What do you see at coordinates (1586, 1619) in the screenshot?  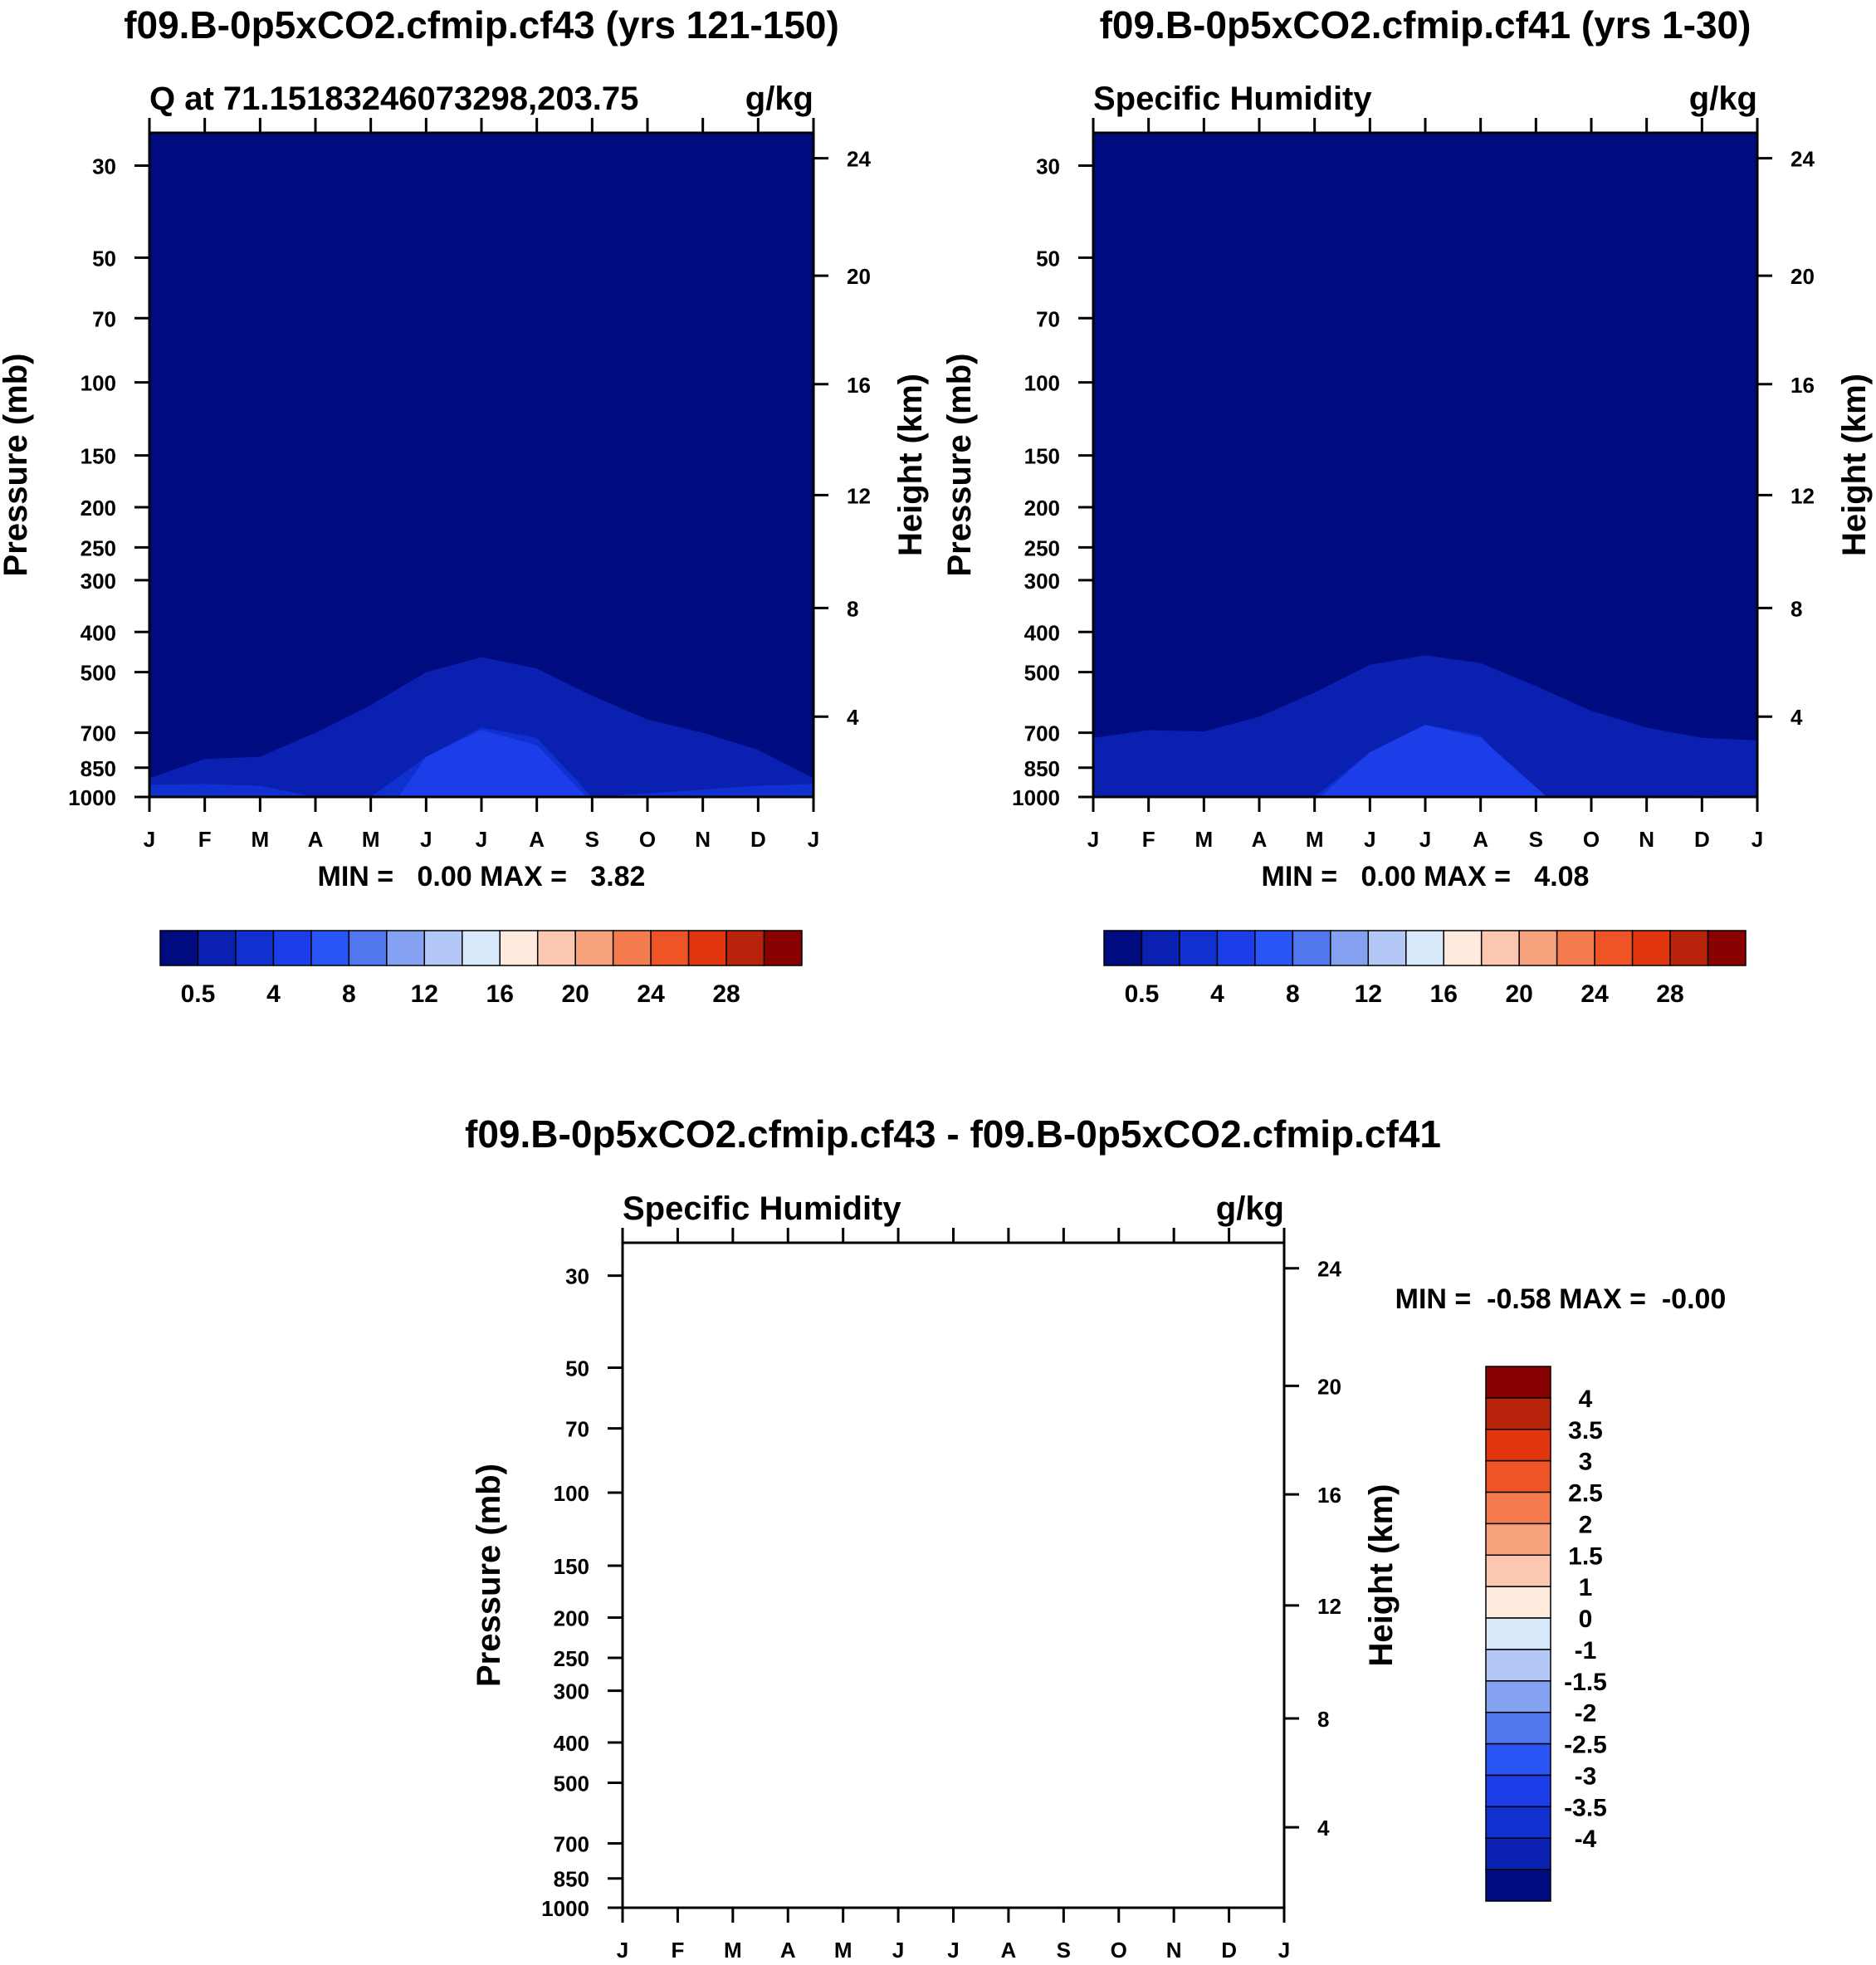 I see `colorbar-label: 0` at bounding box center [1586, 1619].